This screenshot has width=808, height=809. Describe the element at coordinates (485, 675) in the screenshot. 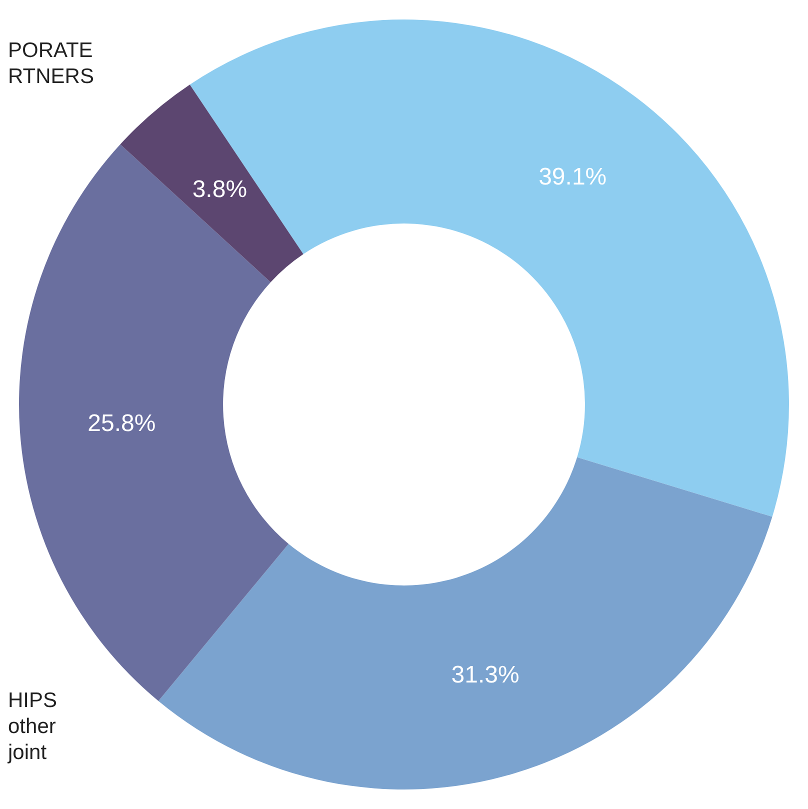

I see `data-label: 31.3%` at that location.